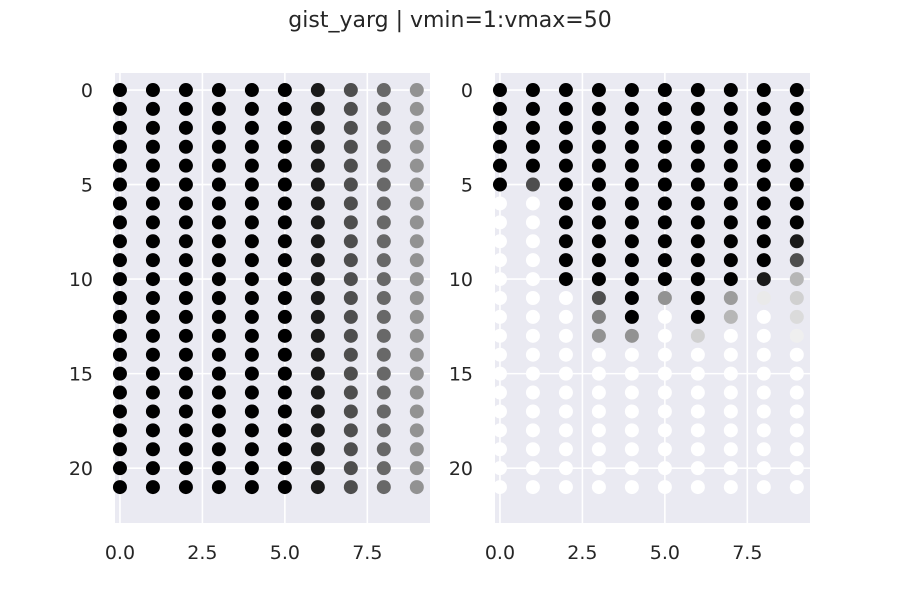 The image size is (900, 600). I want to click on x-tick-label: 2.5, so click(582, 553).